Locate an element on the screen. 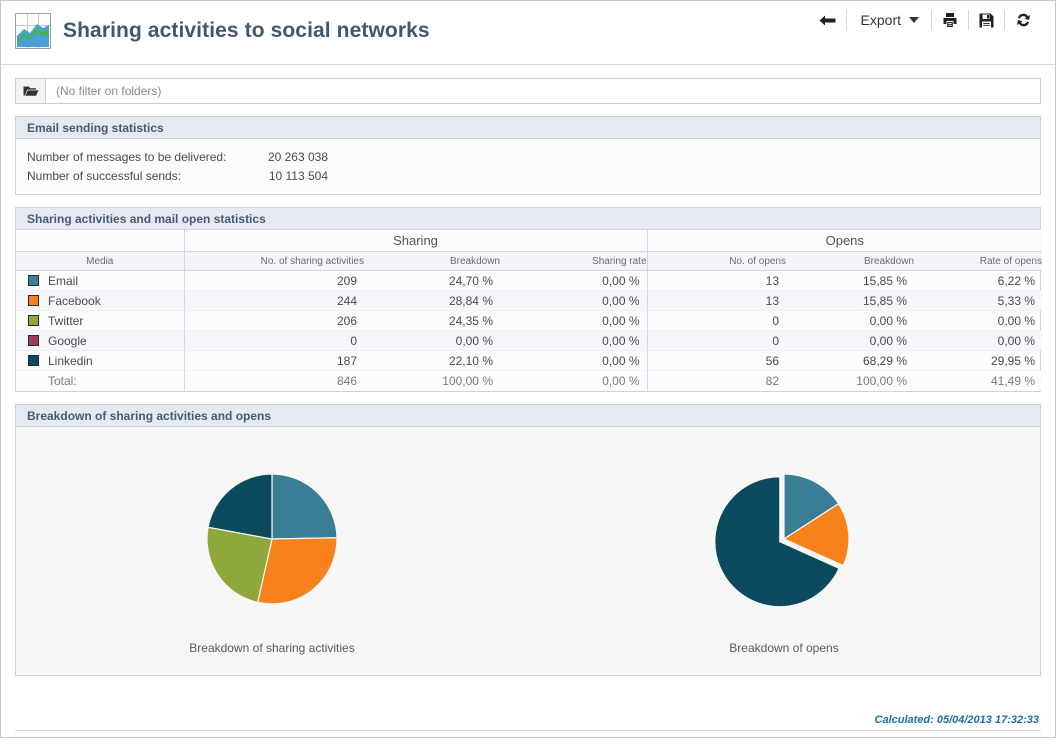 The width and height of the screenshot is (1058, 740). opens-pie-svg is located at coordinates (782, 540).